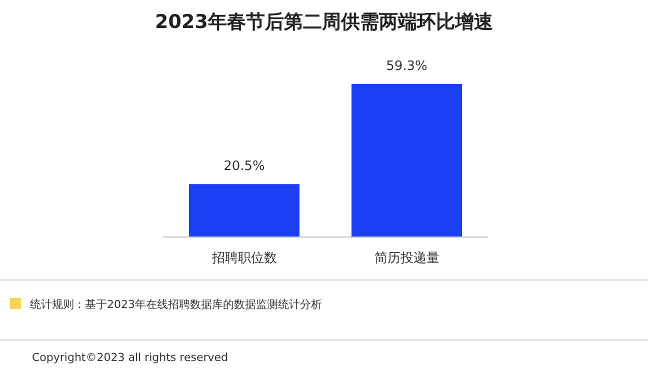 The width and height of the screenshot is (648, 379). What do you see at coordinates (130, 357) in the screenshot?
I see `text: Copyright©2023 all rights reserved` at bounding box center [130, 357].